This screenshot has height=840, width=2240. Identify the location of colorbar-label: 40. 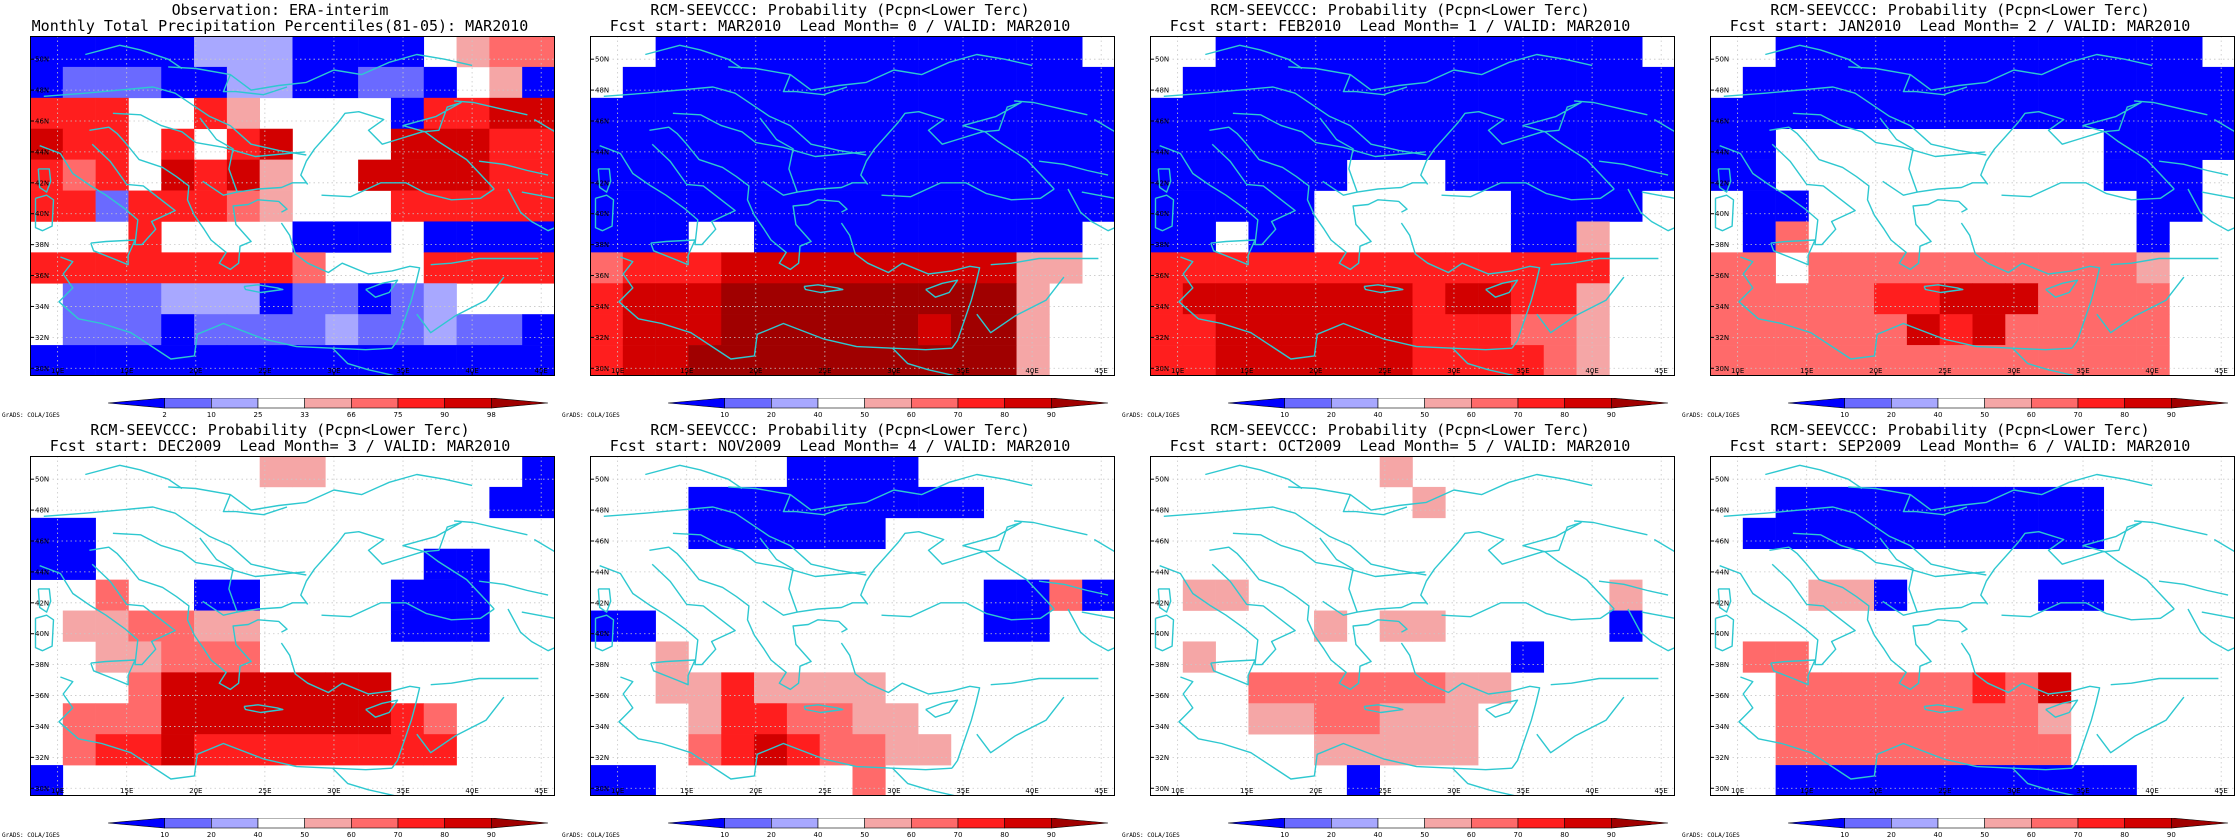
(1938, 835).